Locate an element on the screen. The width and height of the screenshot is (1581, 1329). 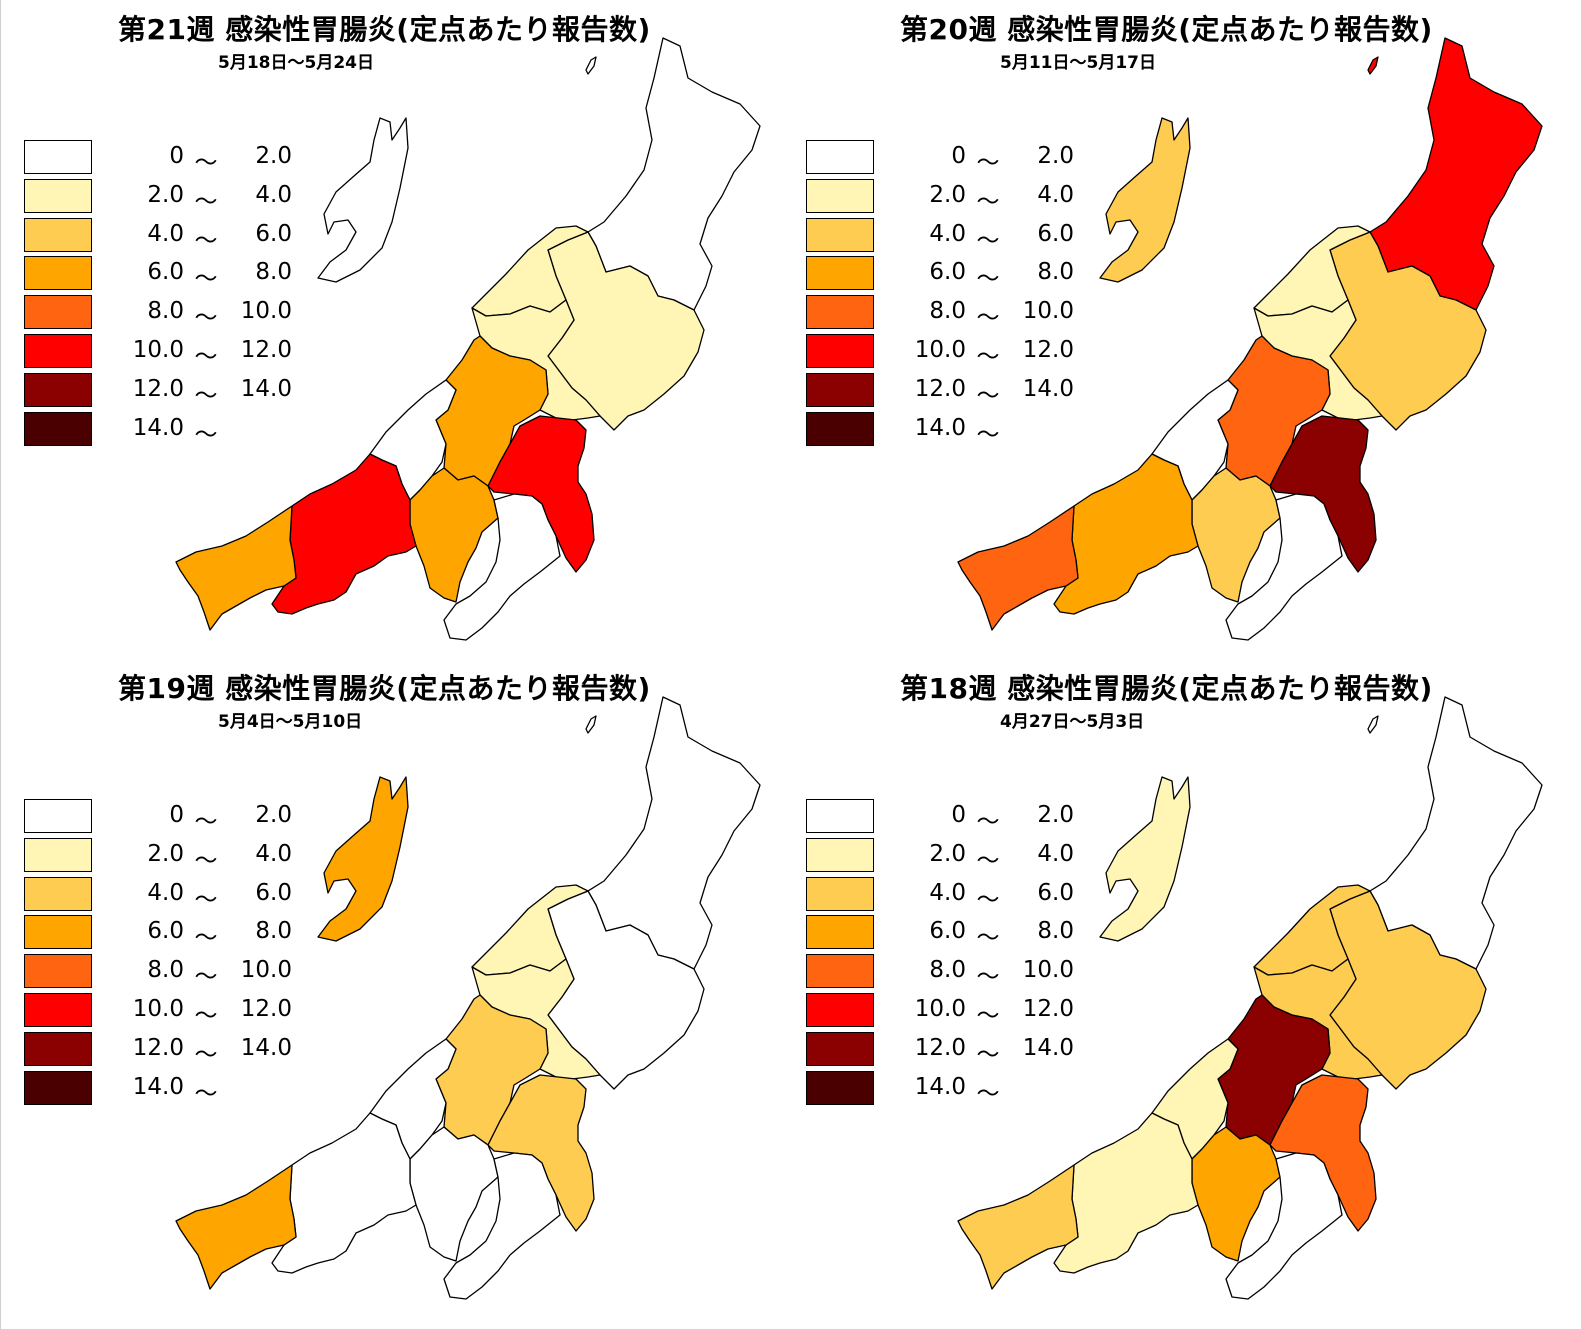
panel-title: 第19週 感染性胃腸炎(定点あたり報告数) is located at coordinates (384, 688).